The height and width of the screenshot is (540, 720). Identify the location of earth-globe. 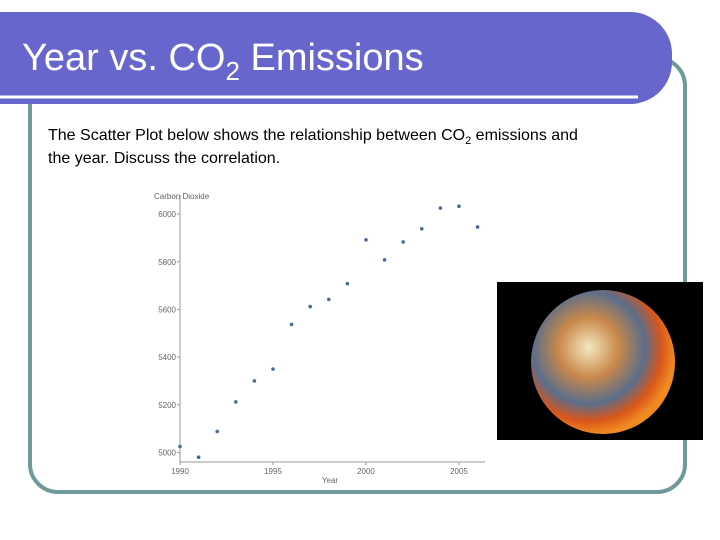
(603, 362).